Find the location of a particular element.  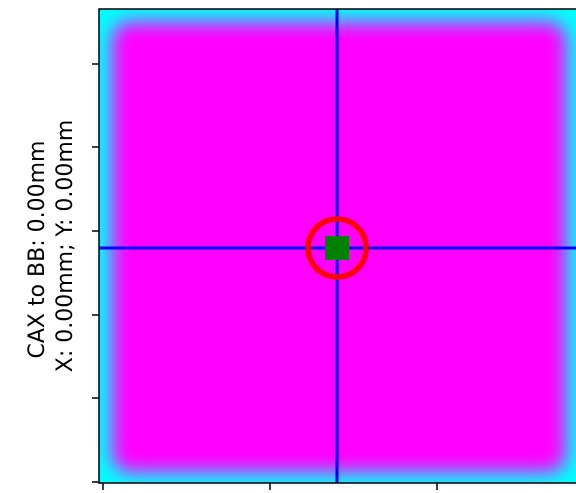

y-axis-label-line2: X: 0.00mm; Y: 0.00mm is located at coordinates (65, 246).